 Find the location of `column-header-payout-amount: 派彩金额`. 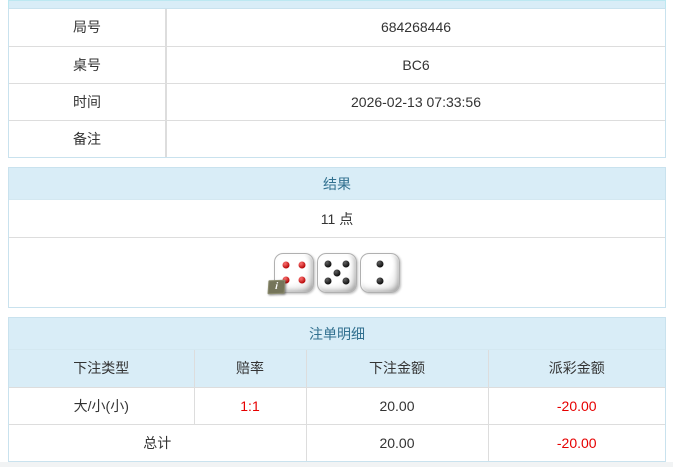

column-header-payout-amount: 派彩金额 is located at coordinates (576, 369).